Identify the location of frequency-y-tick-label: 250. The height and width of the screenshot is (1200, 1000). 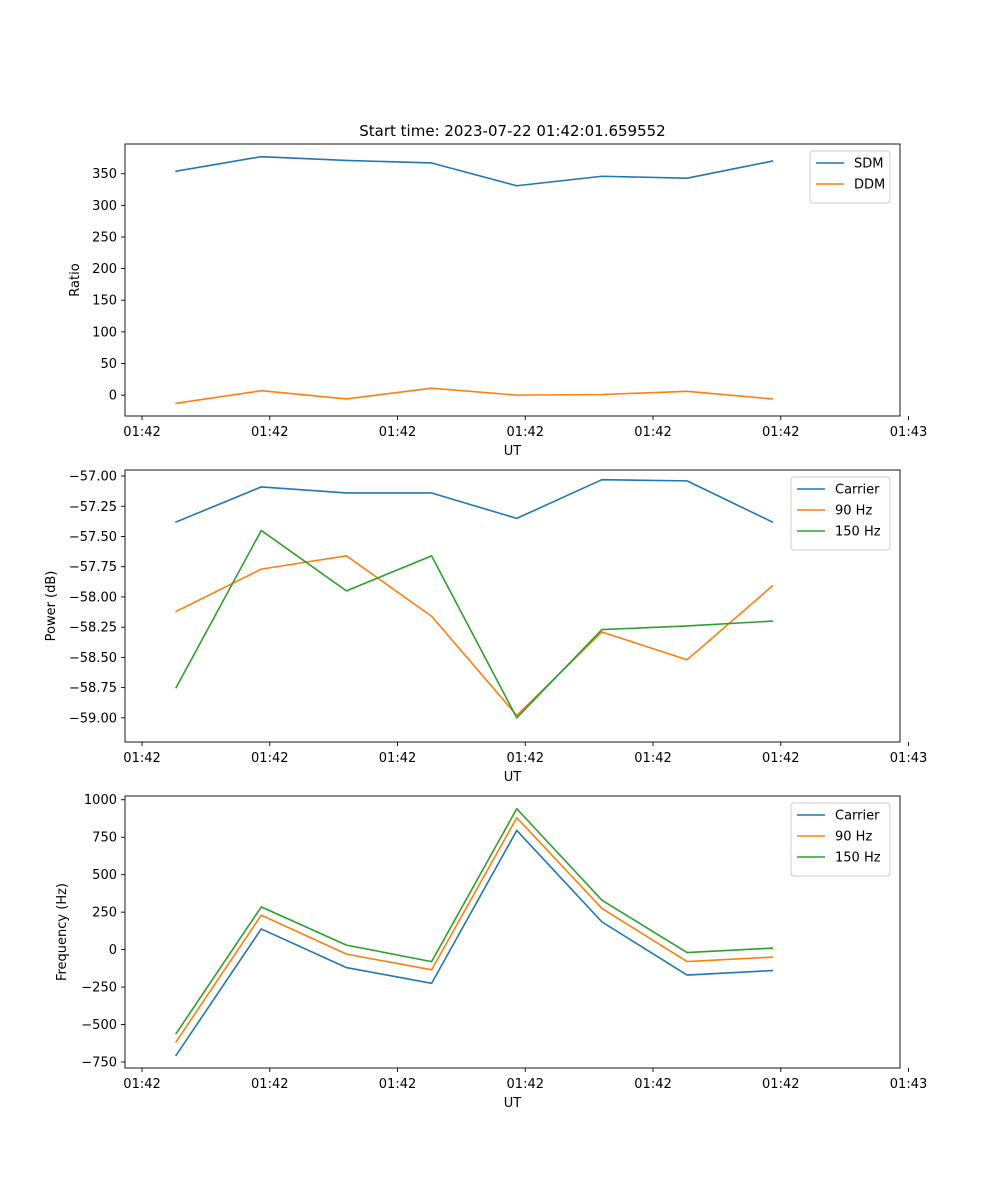
(104, 913).